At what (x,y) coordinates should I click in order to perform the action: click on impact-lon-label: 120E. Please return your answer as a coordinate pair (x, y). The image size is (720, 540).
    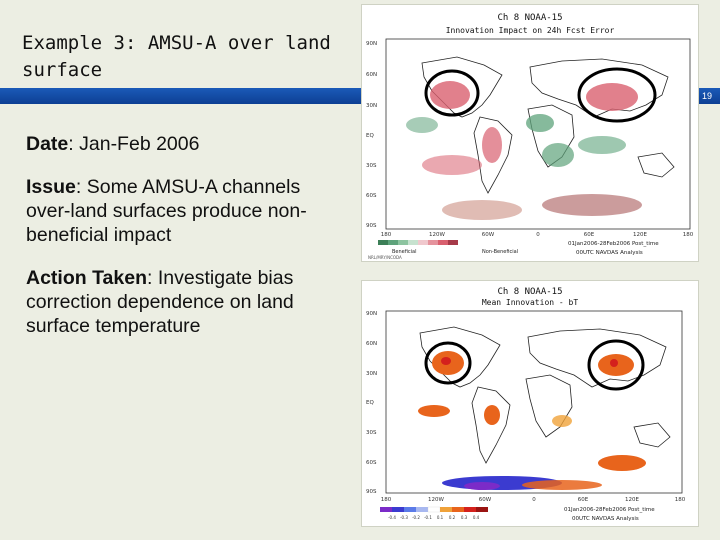
    Looking at the image, I should click on (640, 235).